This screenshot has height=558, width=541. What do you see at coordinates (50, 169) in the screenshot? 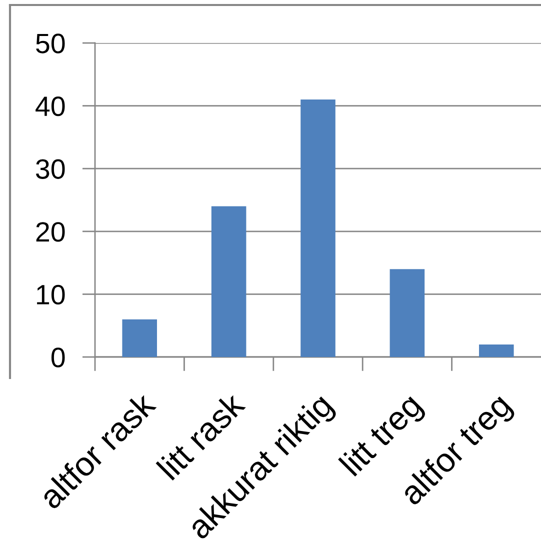
I see `y-tick-label: 30` at bounding box center [50, 169].